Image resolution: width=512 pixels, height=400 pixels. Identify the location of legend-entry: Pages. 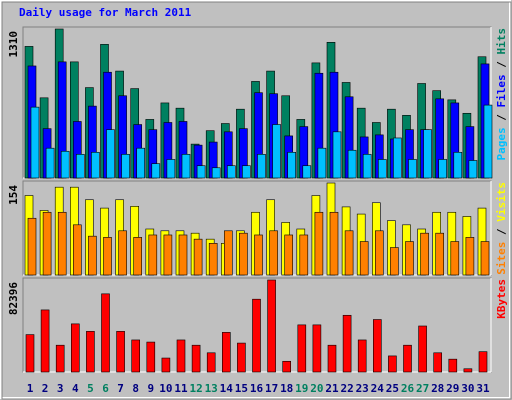
(501, 143).